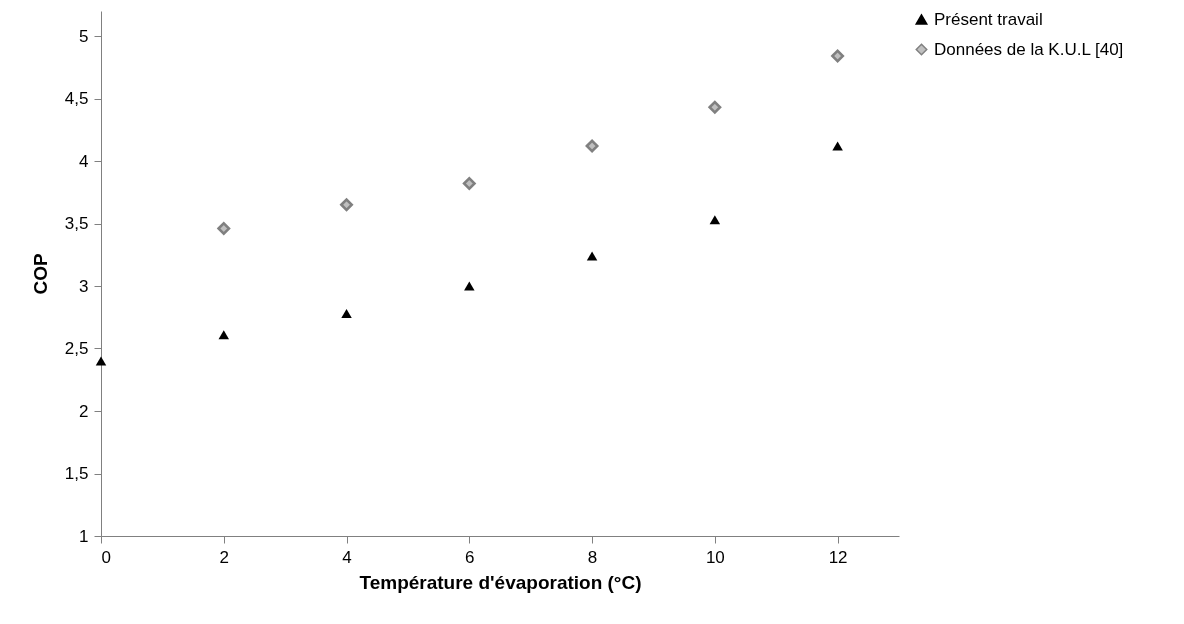  What do you see at coordinates (84, 36) in the screenshot?
I see `y-tick-label: 5` at bounding box center [84, 36].